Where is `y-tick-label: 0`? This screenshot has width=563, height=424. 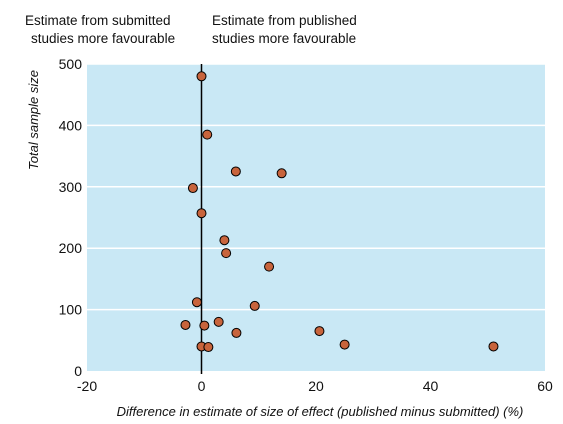
y-tick-label: 0 is located at coordinates (78, 371).